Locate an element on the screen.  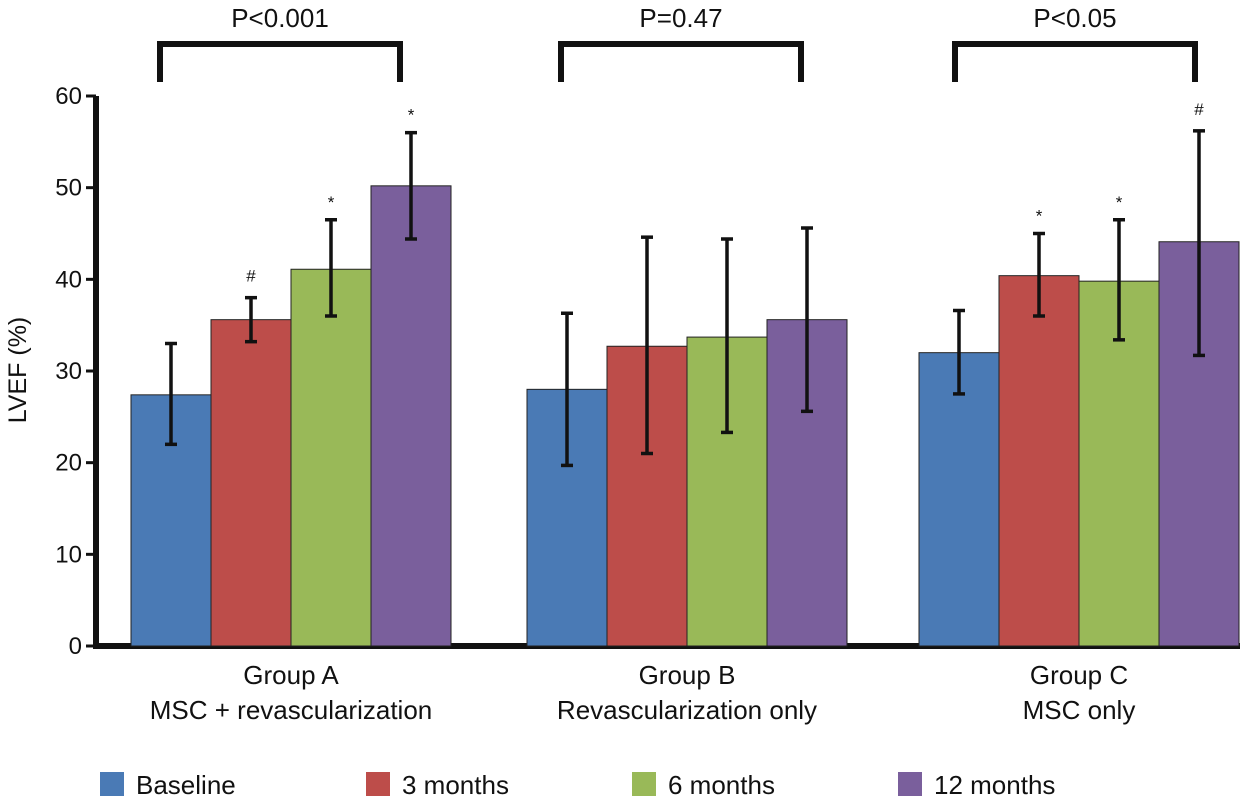
category-label-line2: MSC + revascularization is located at coordinates (291, 710).